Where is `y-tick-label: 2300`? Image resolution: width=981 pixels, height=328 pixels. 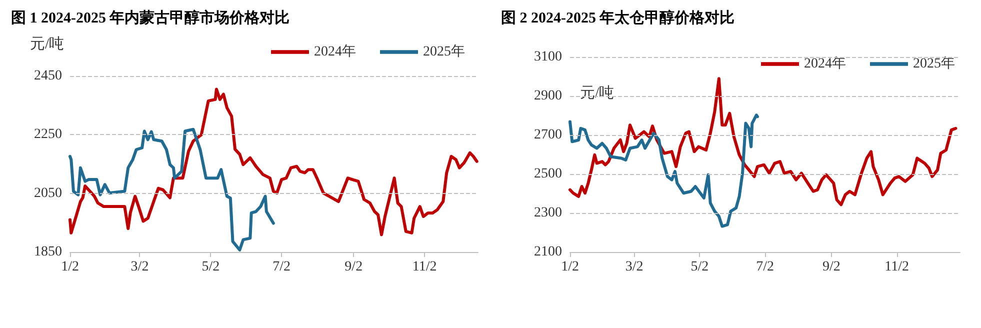 y-tick-label: 2300 is located at coordinates (548, 213).